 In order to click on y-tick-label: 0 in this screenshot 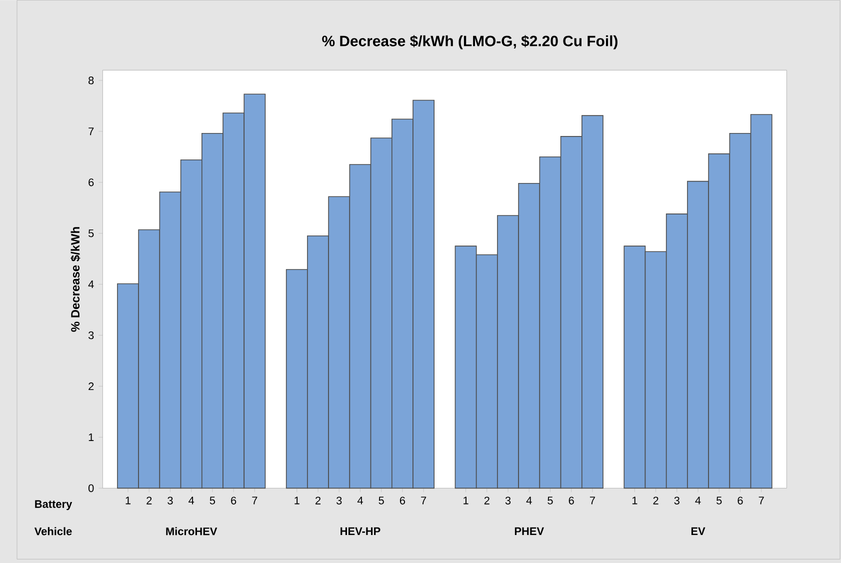, I will do `click(91, 488)`.